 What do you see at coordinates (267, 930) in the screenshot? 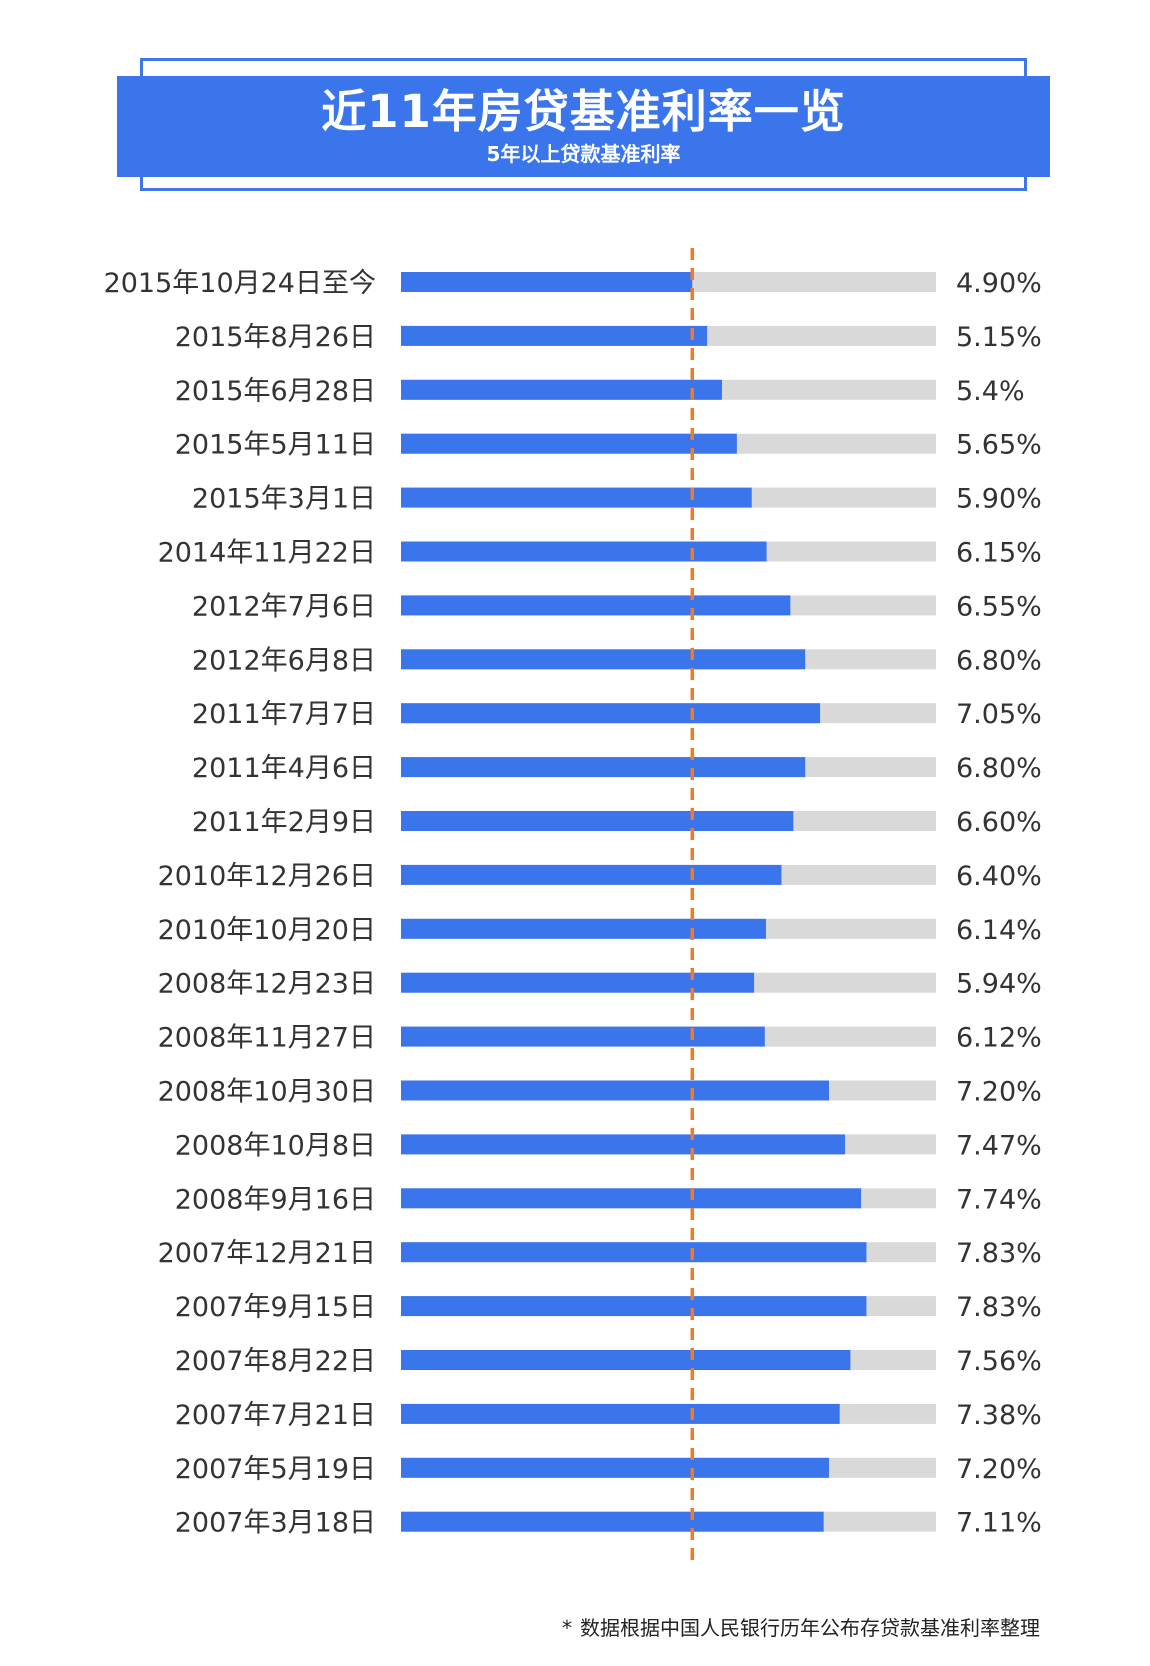
I see `category-label: 2010年10月20日` at bounding box center [267, 930].